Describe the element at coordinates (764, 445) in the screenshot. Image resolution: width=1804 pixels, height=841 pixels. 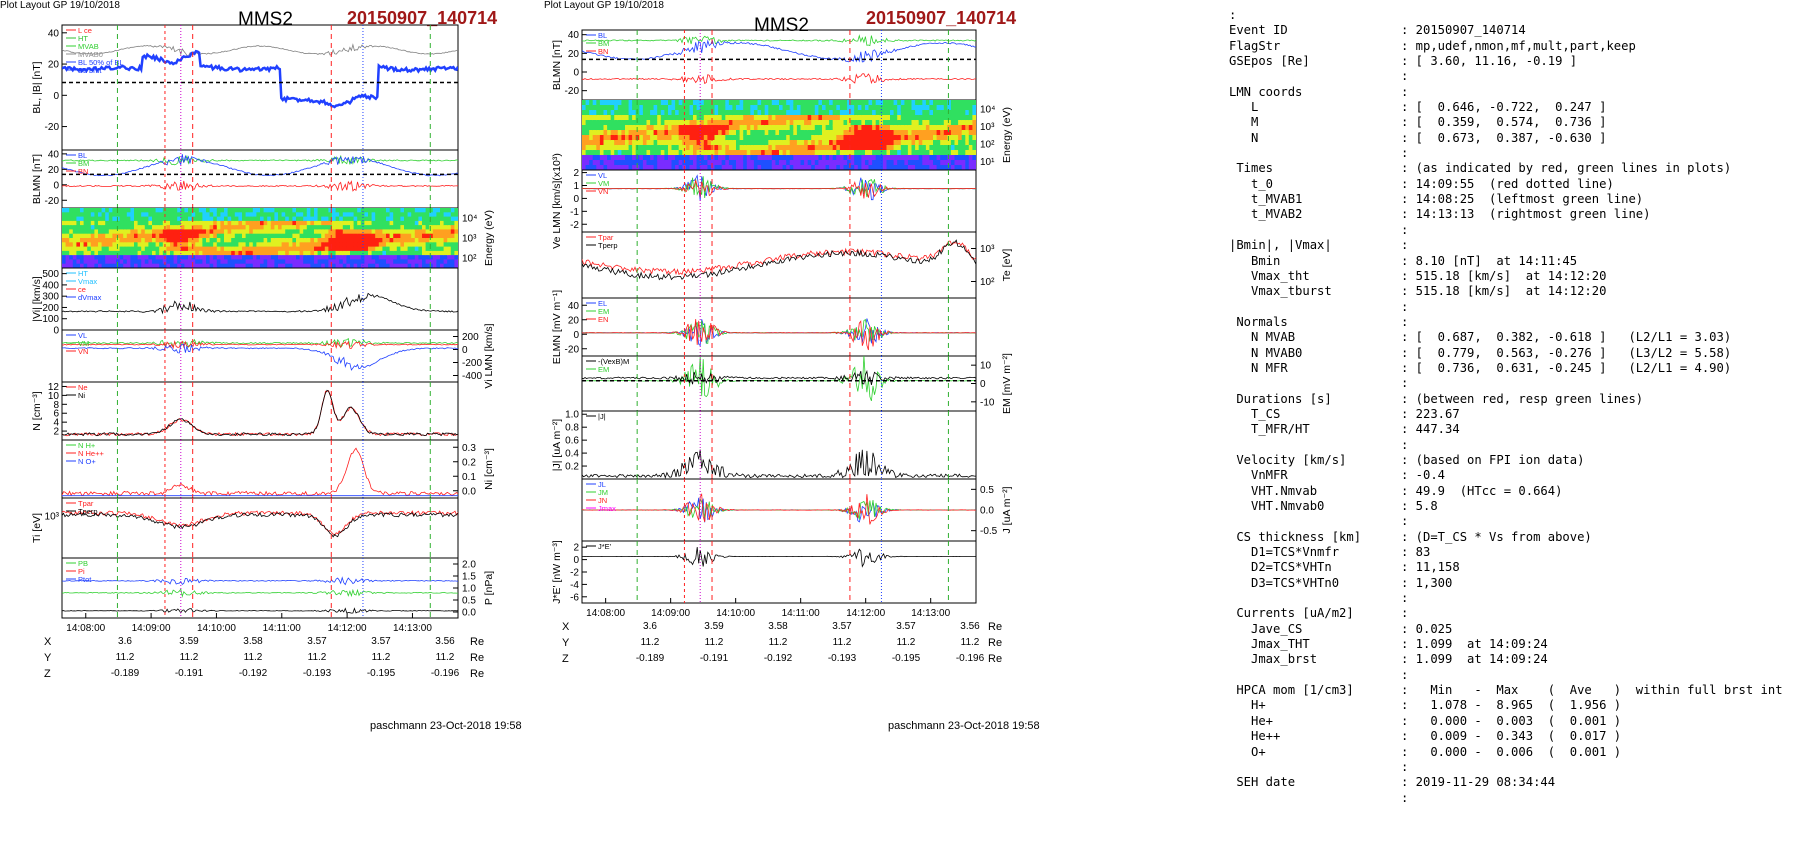
I see `panel-R7: 1.00.80.60.40.2|J| [uA m⁻²]|J|` at that location.